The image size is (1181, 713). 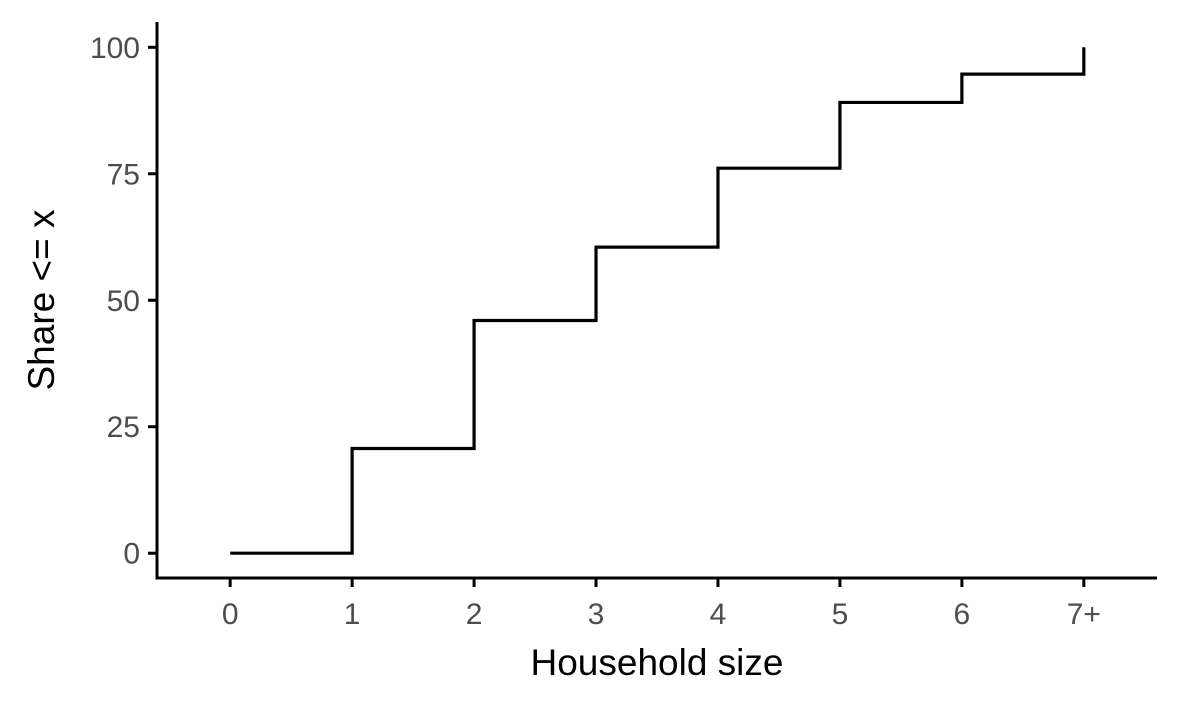 What do you see at coordinates (123, 174) in the screenshot?
I see `y-tick-label: 75` at bounding box center [123, 174].